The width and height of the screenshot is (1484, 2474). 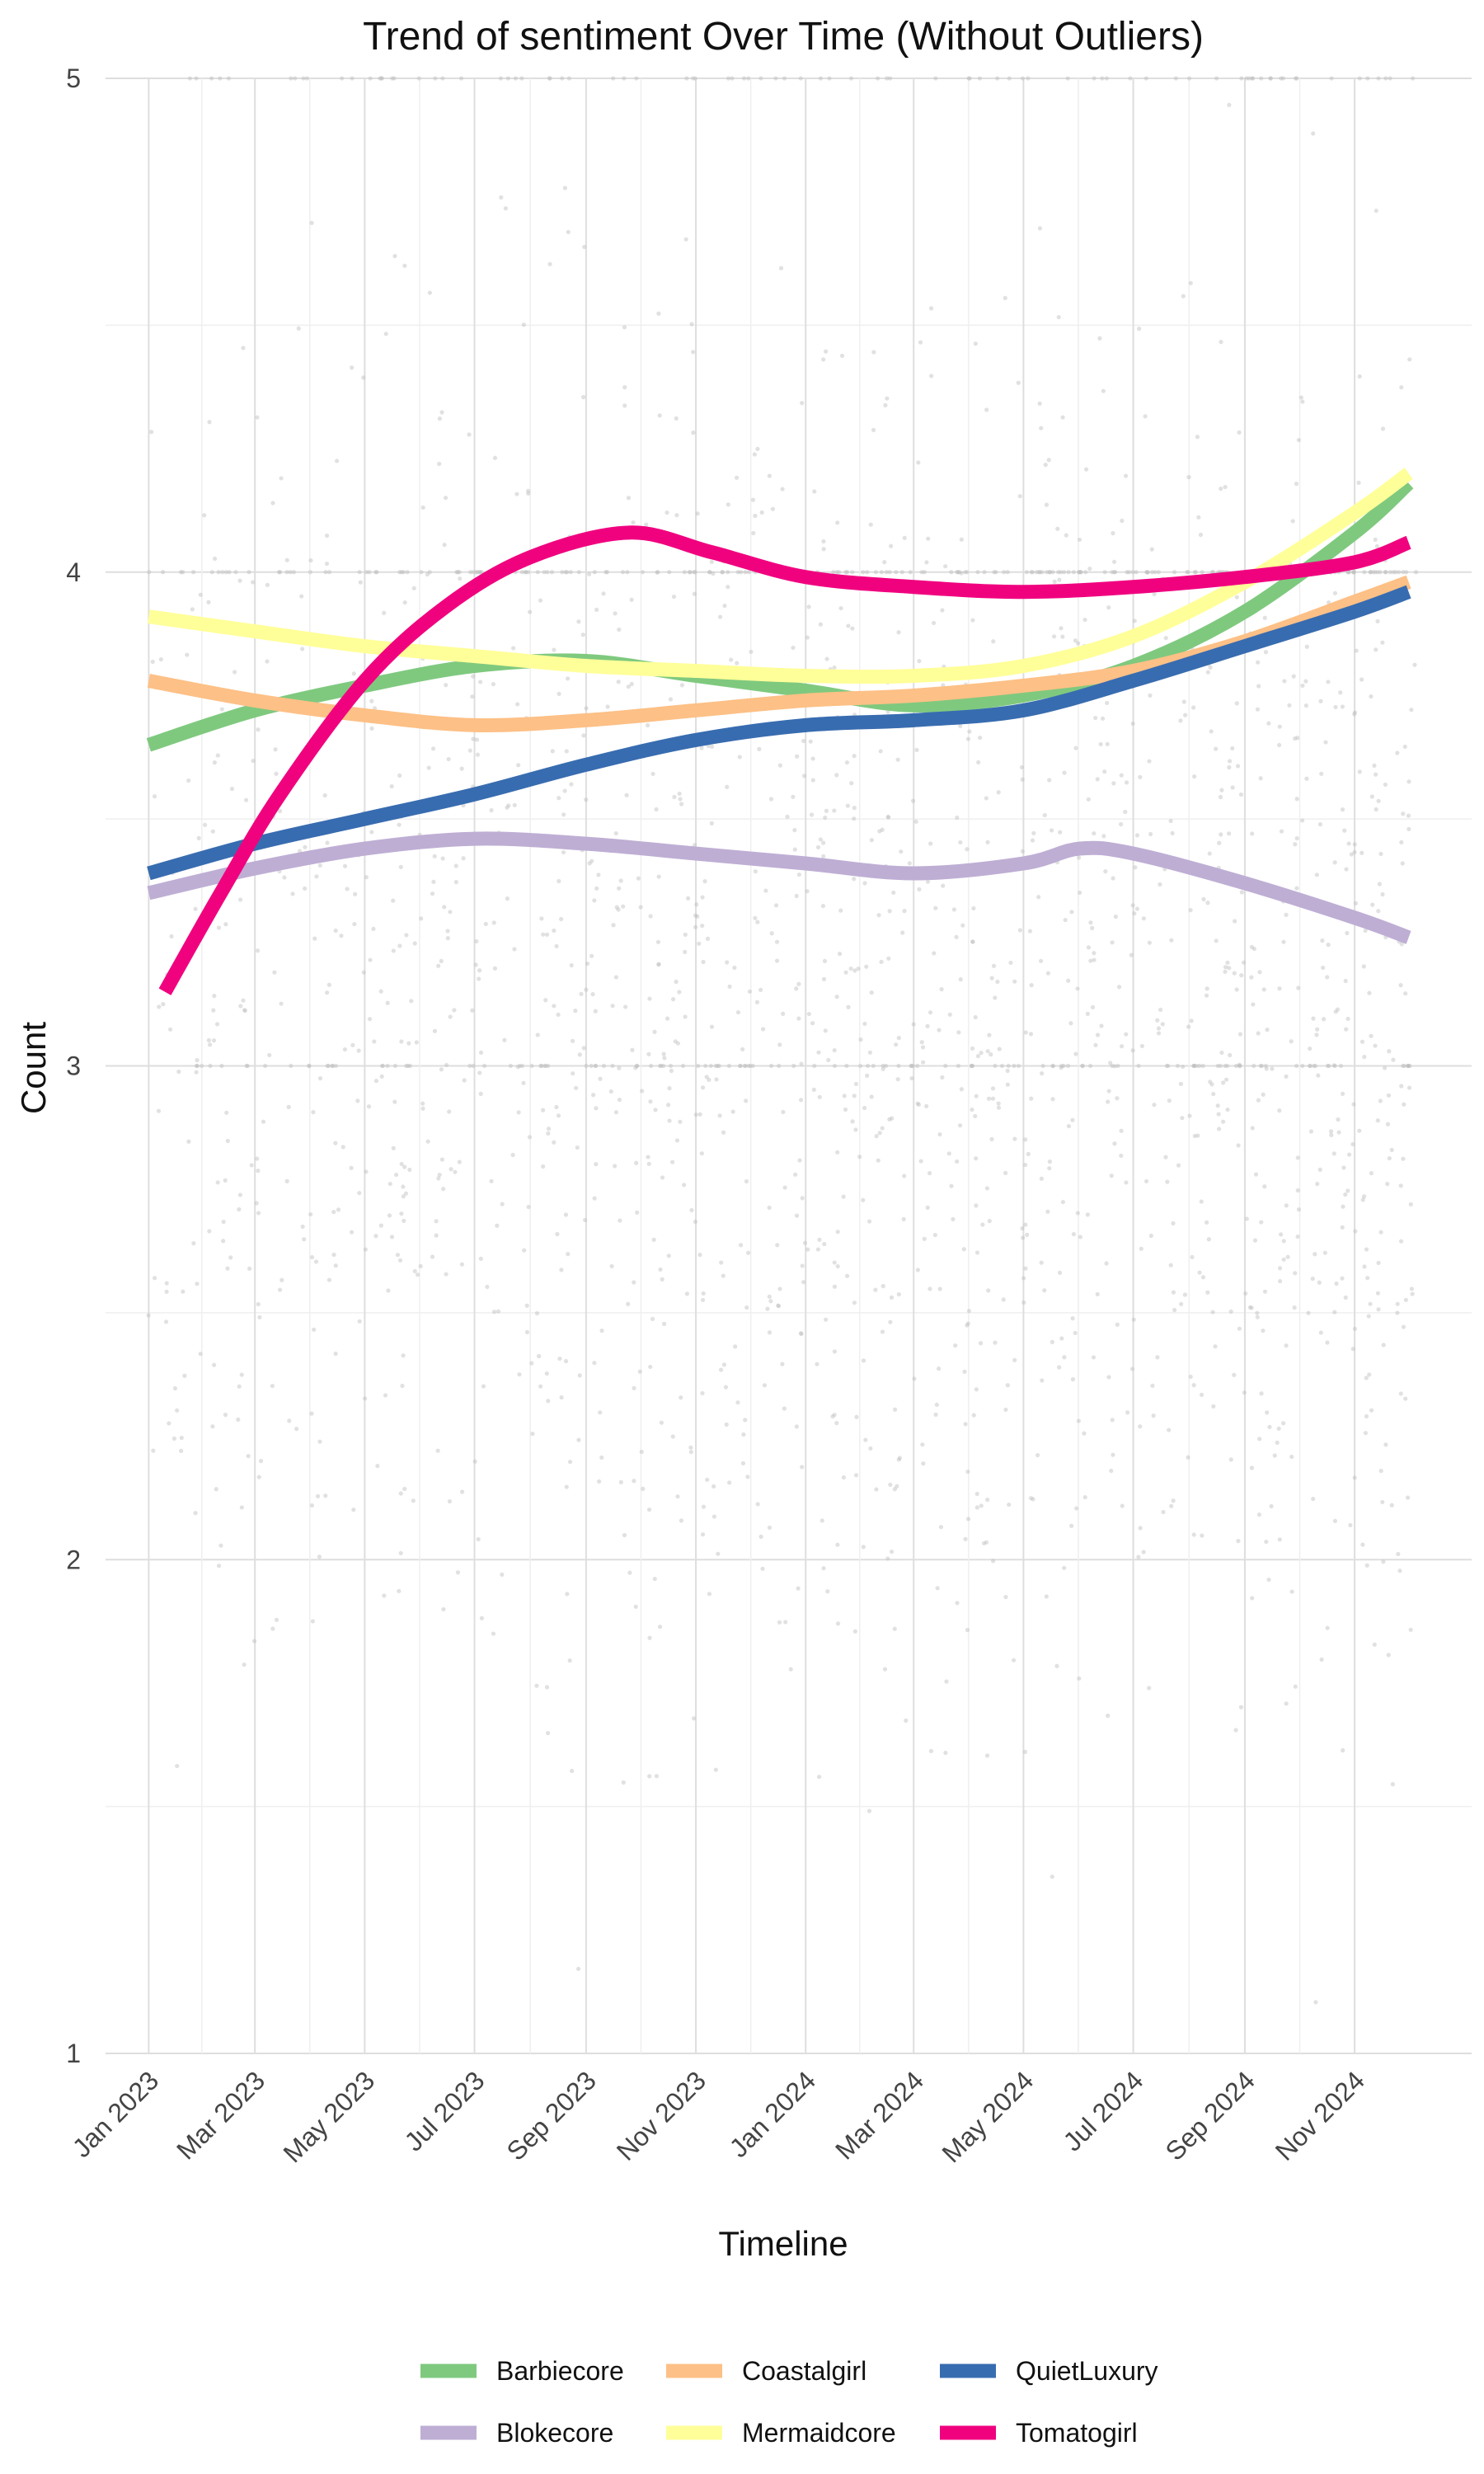 I want to click on x-tick-label: Jan 2024, so click(x=773, y=2114).